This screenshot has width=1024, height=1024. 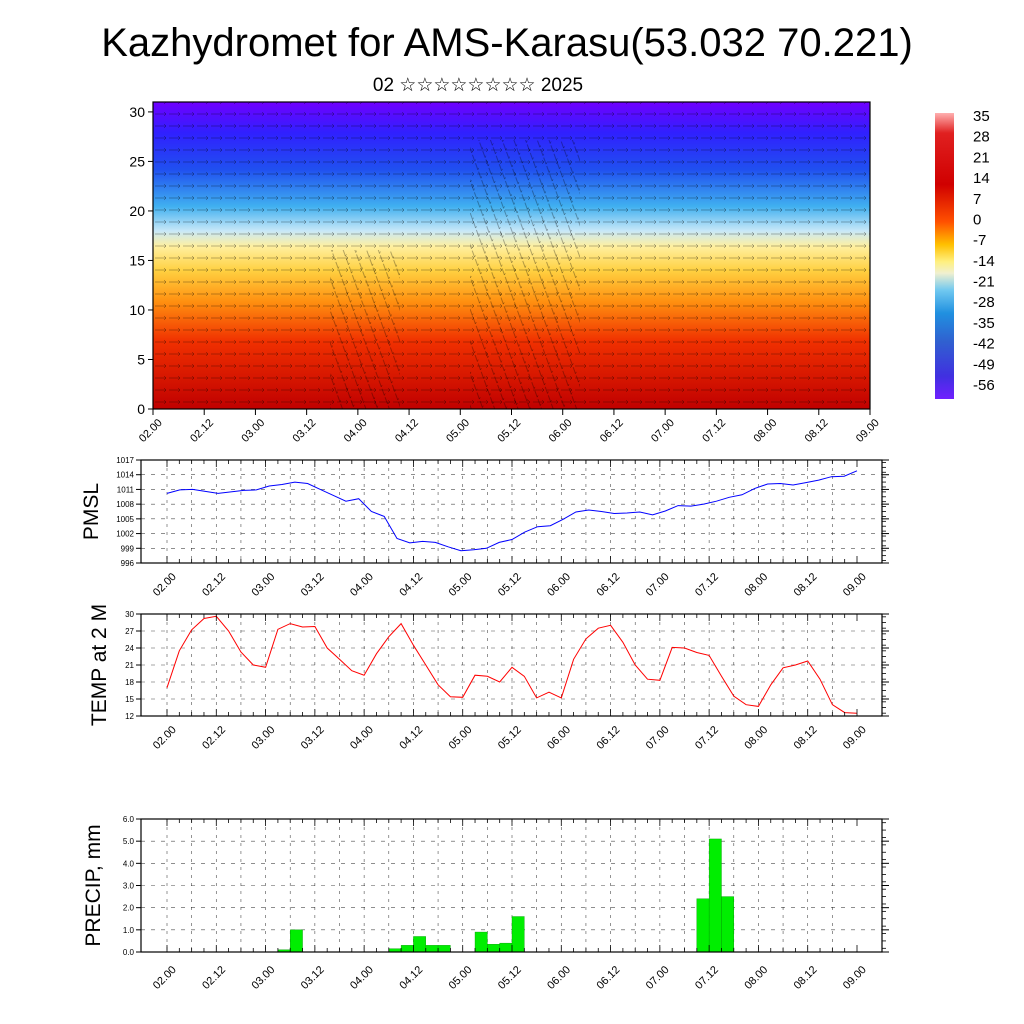 I want to click on y-tick-label: 6.0, so click(x=129, y=819).